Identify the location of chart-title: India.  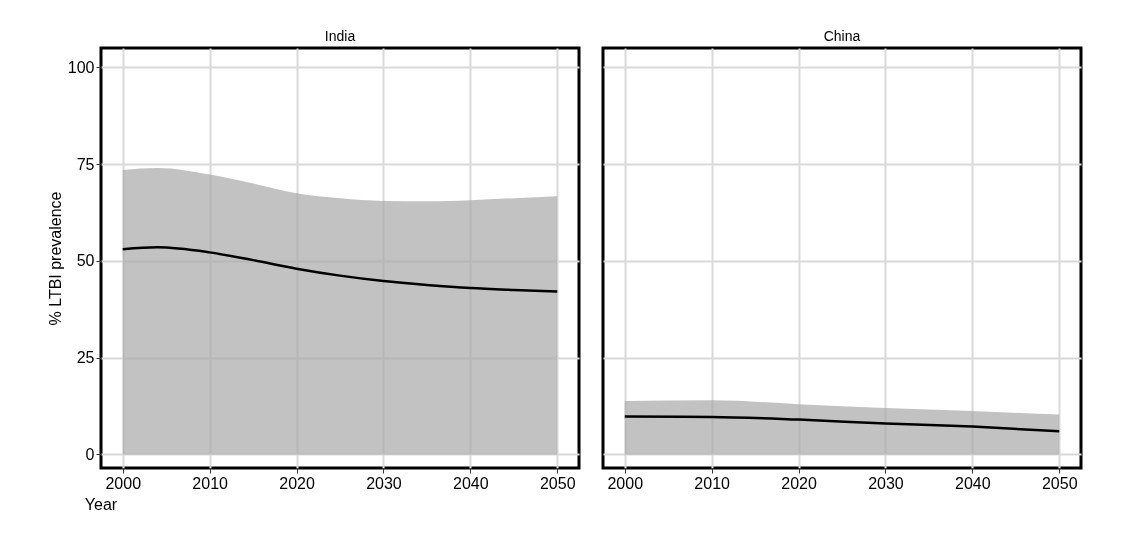
(340, 36).